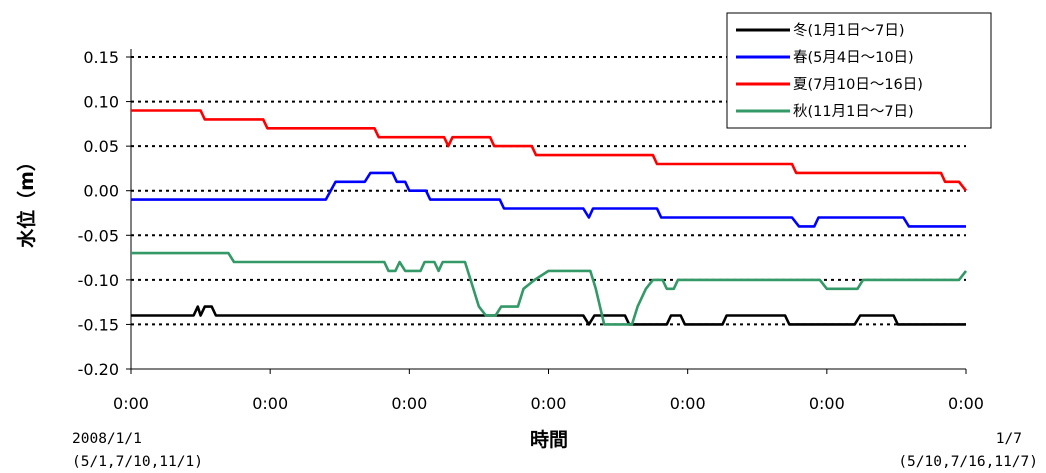 The image size is (1046, 473). Describe the element at coordinates (548, 315) in the screenshot. I see `series-line-winter` at that location.